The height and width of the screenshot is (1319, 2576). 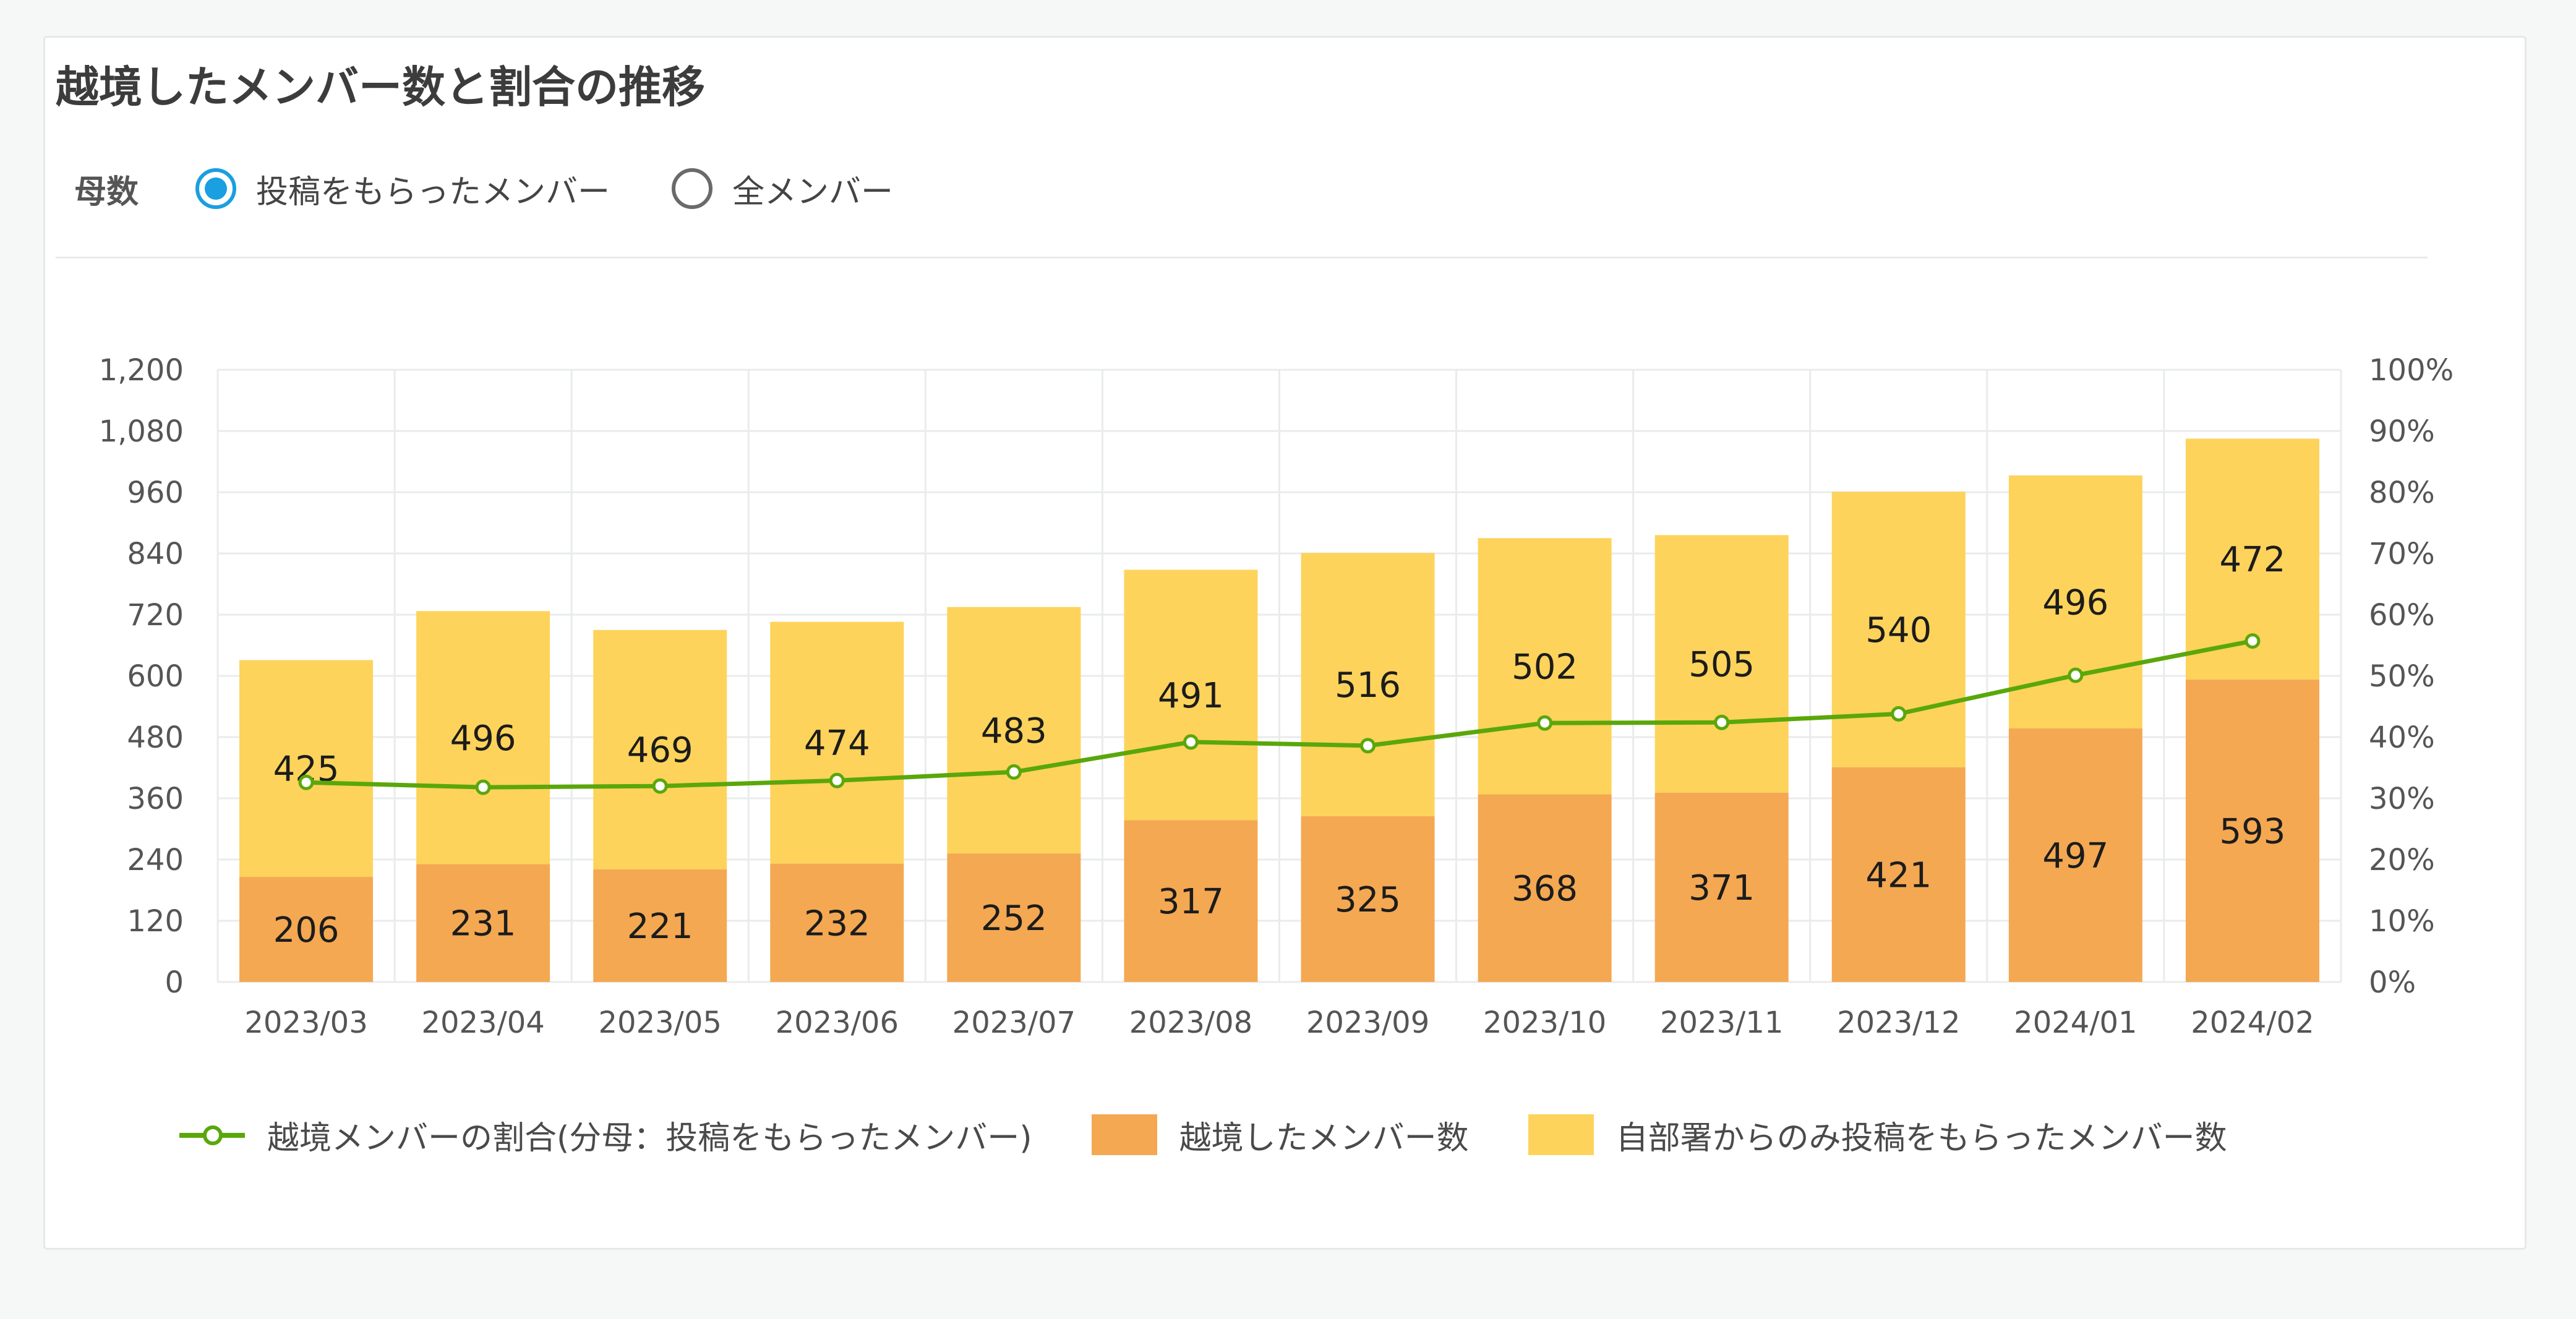 I want to click on radio-received-members: 投稿をもらったメンバー, so click(x=402, y=189).